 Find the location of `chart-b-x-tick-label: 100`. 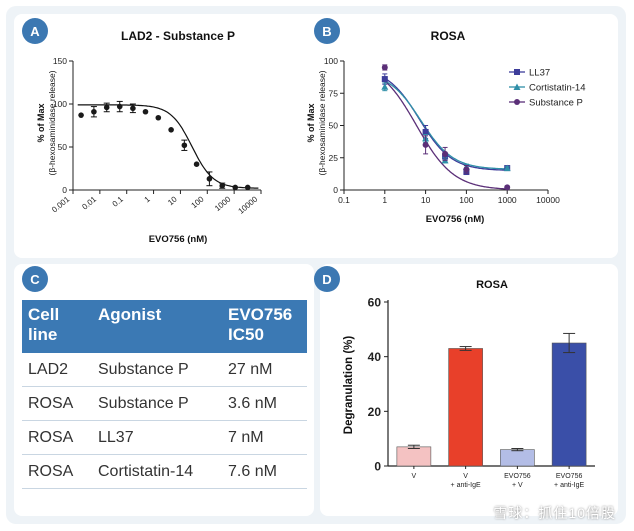

chart-b-x-tick-label: 100 is located at coordinates (466, 200).